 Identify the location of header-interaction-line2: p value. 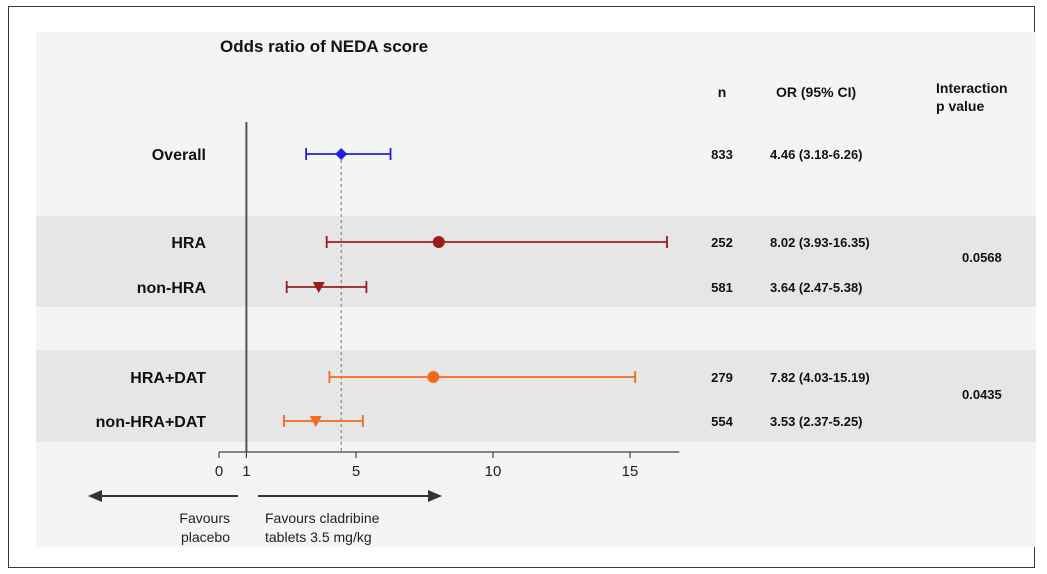
(960, 106).